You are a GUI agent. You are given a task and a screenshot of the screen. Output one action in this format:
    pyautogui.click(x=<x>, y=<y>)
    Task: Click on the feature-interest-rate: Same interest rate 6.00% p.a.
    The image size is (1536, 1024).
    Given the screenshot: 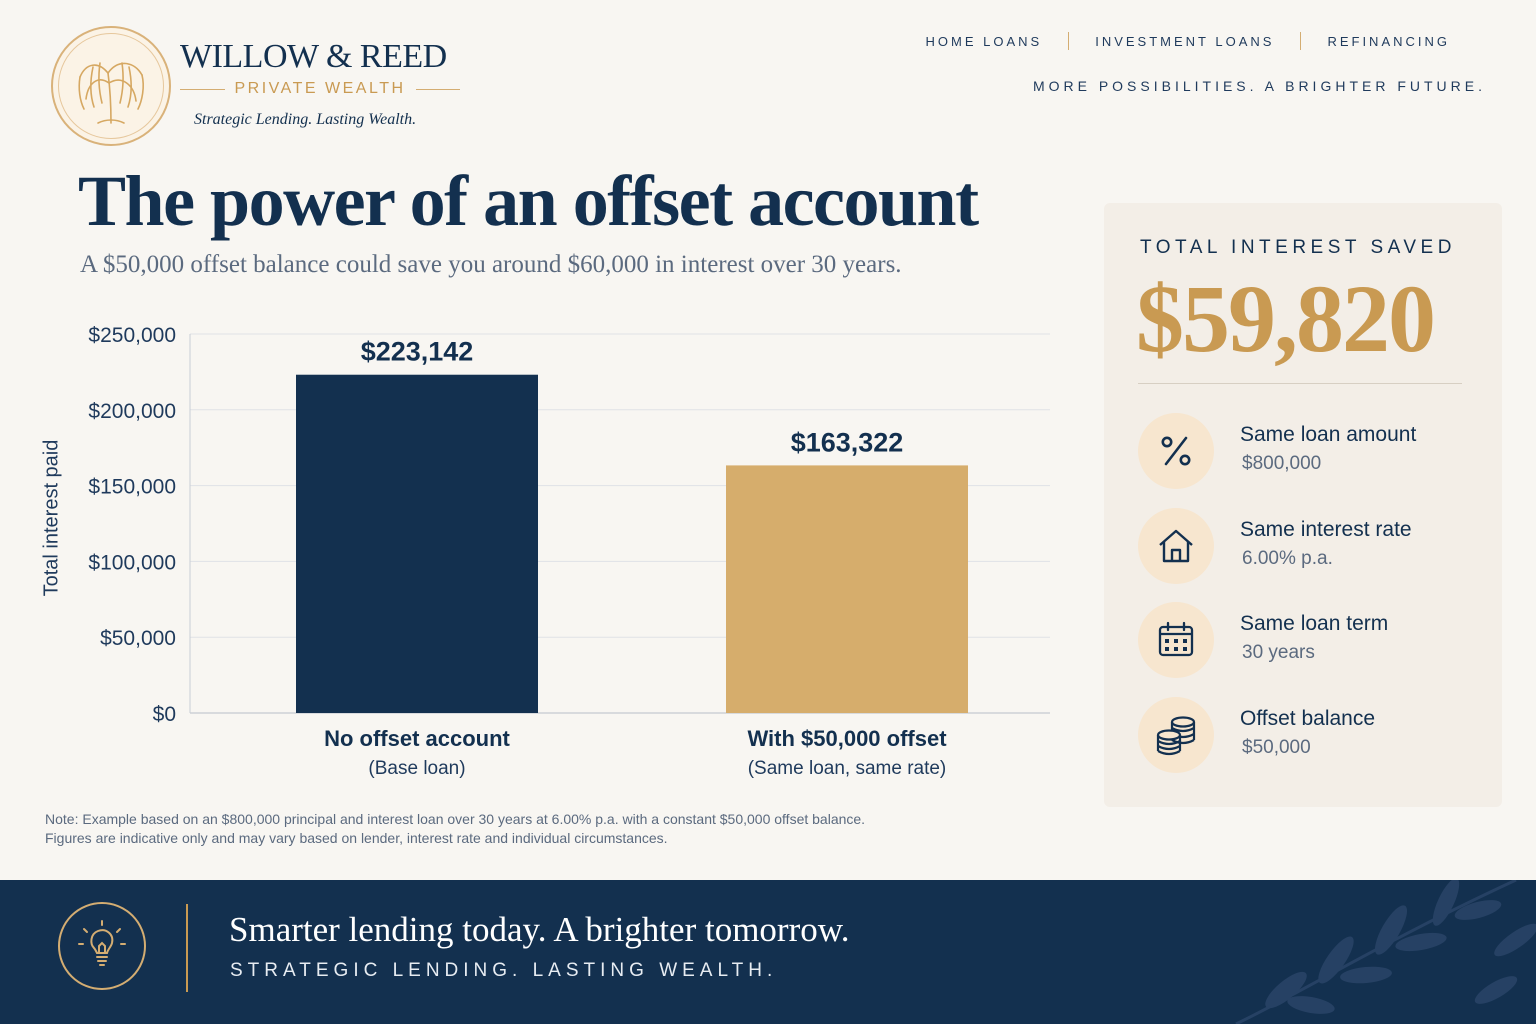 What is the action you would take?
    pyautogui.click(x=1308, y=548)
    